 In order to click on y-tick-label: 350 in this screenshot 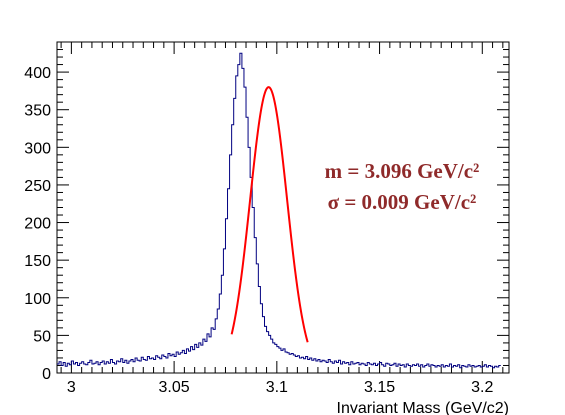, I will do `click(37, 111)`.